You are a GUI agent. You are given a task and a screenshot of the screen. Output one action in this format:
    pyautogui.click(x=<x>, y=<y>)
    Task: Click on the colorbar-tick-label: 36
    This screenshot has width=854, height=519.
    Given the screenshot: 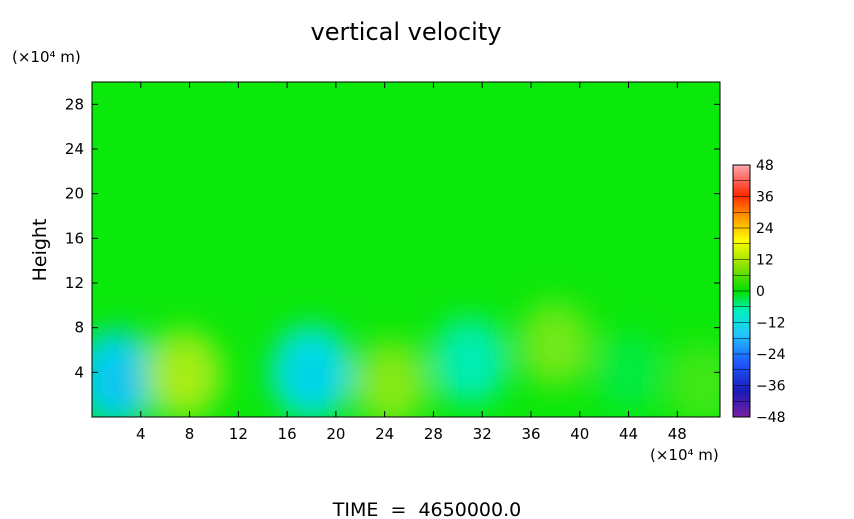 What is the action you would take?
    pyautogui.click(x=765, y=198)
    